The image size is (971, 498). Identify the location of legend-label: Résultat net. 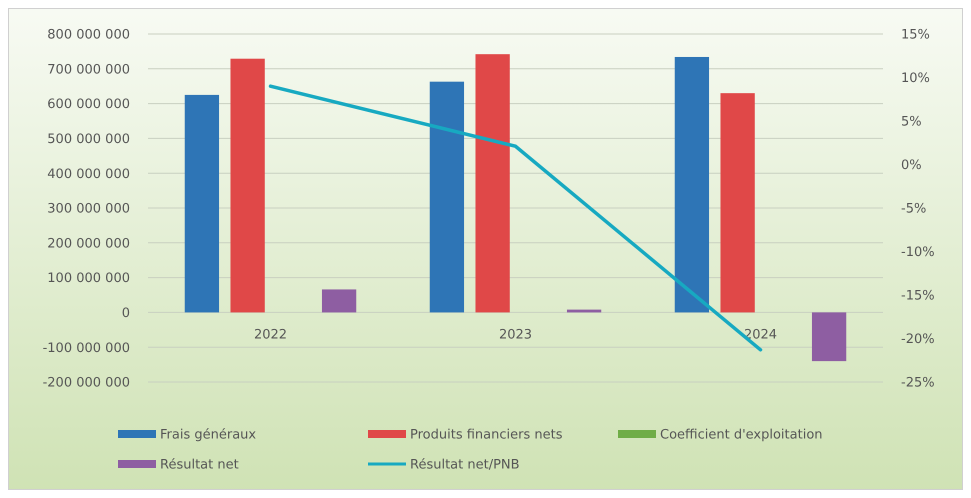
(199, 465).